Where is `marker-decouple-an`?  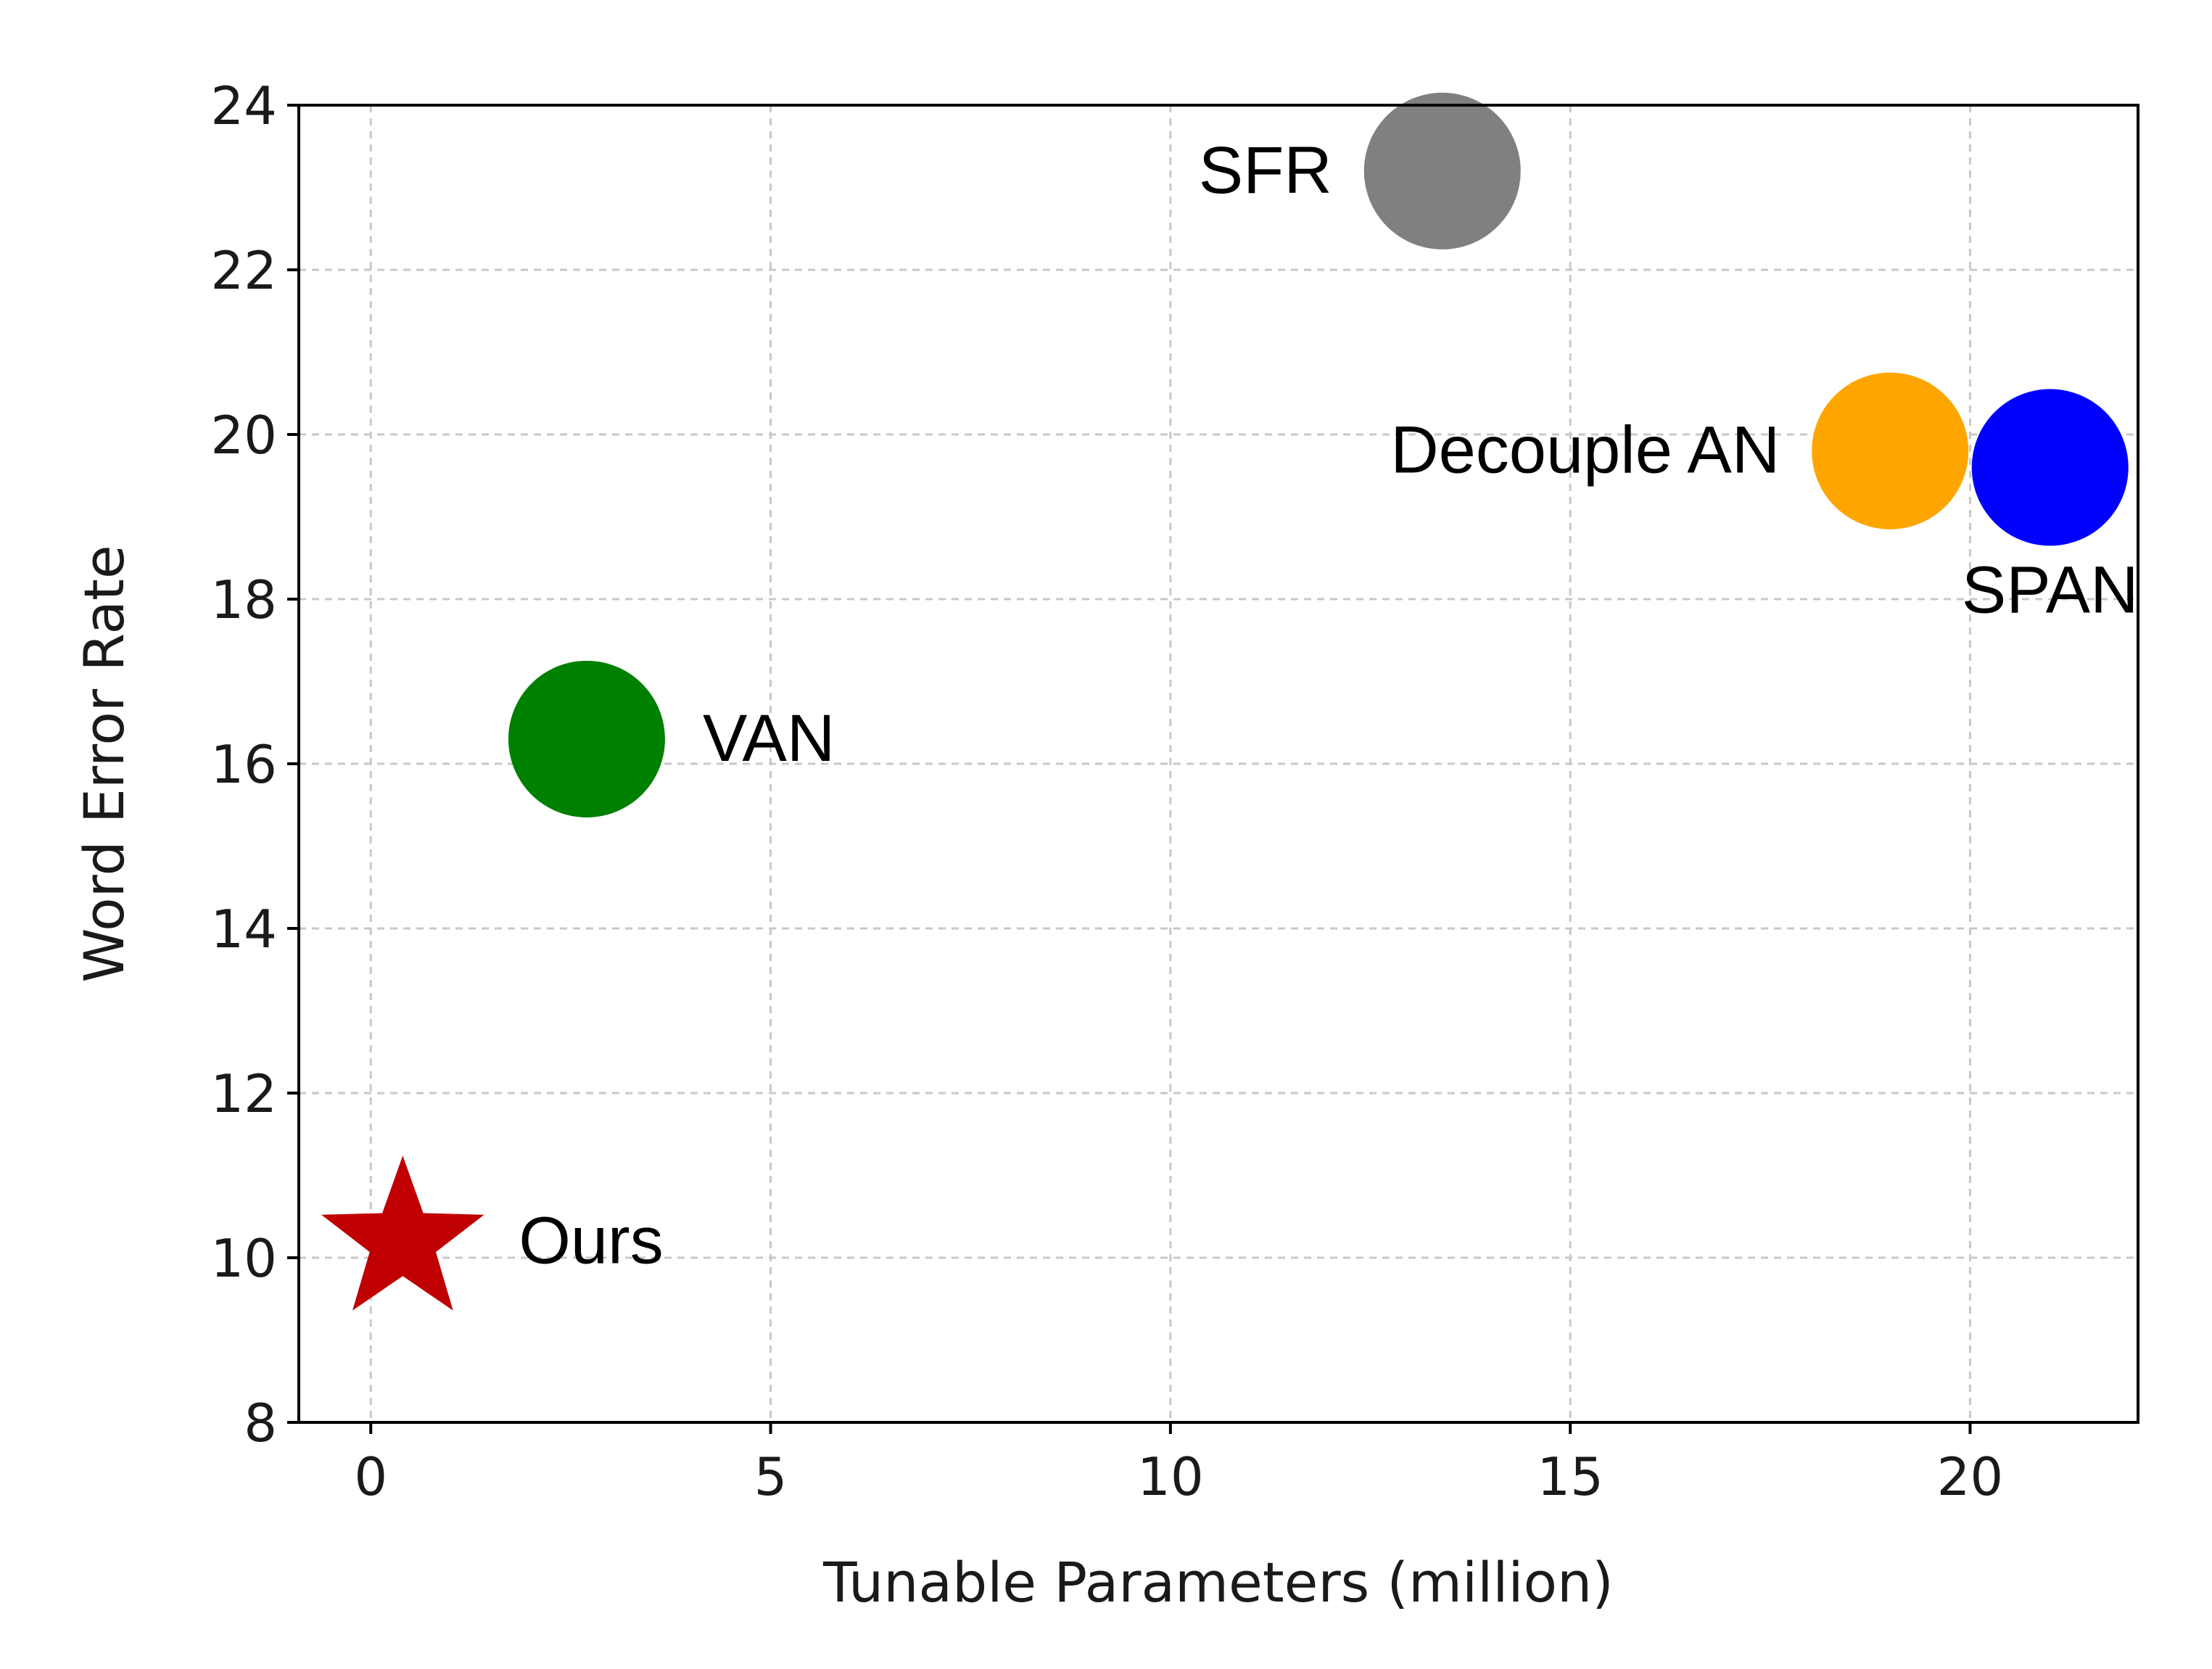
marker-decouple-an is located at coordinates (1890, 450).